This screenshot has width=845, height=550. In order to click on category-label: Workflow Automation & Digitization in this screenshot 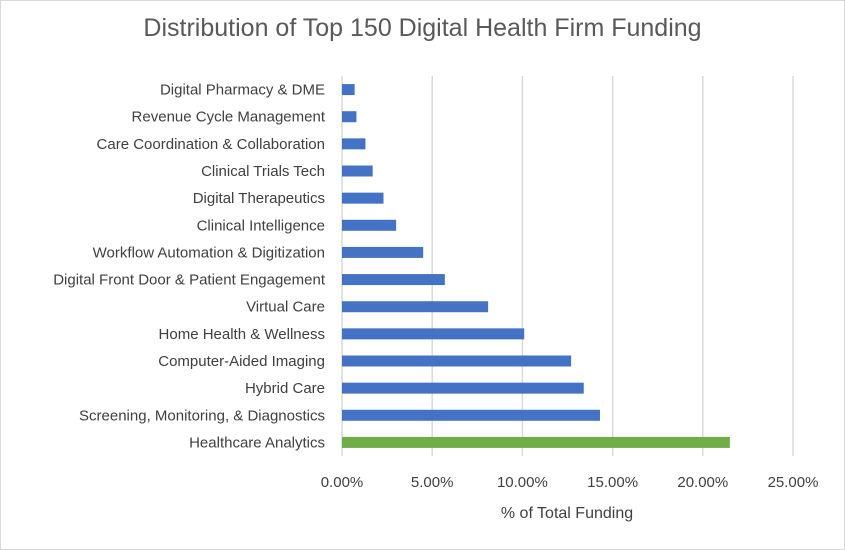, I will do `click(209, 252)`.